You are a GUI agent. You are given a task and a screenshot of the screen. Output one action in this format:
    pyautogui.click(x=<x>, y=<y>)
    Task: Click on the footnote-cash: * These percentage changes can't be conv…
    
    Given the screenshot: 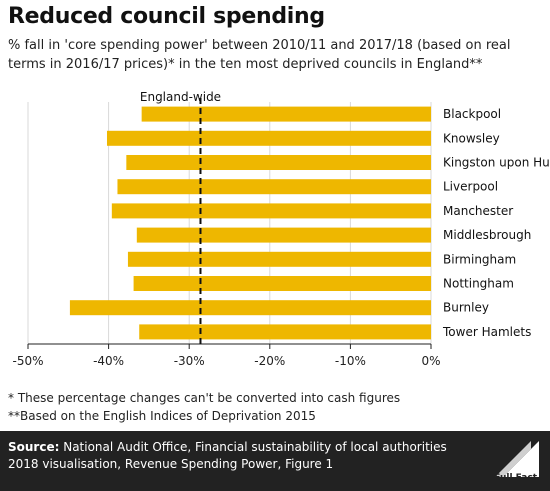 What is the action you would take?
    pyautogui.click(x=204, y=398)
    